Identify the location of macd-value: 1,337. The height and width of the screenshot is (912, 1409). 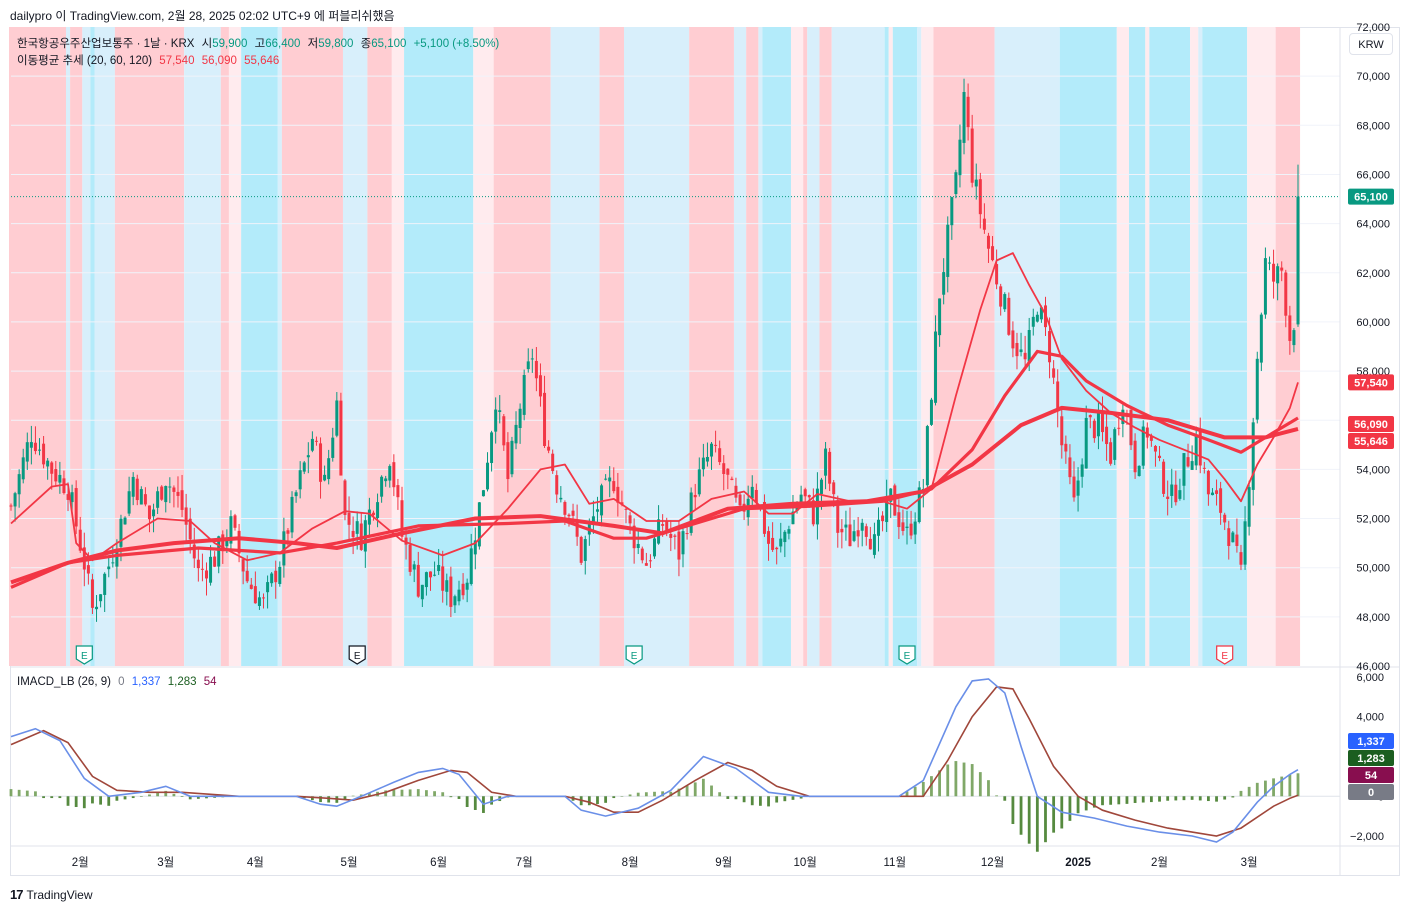
(146, 682).